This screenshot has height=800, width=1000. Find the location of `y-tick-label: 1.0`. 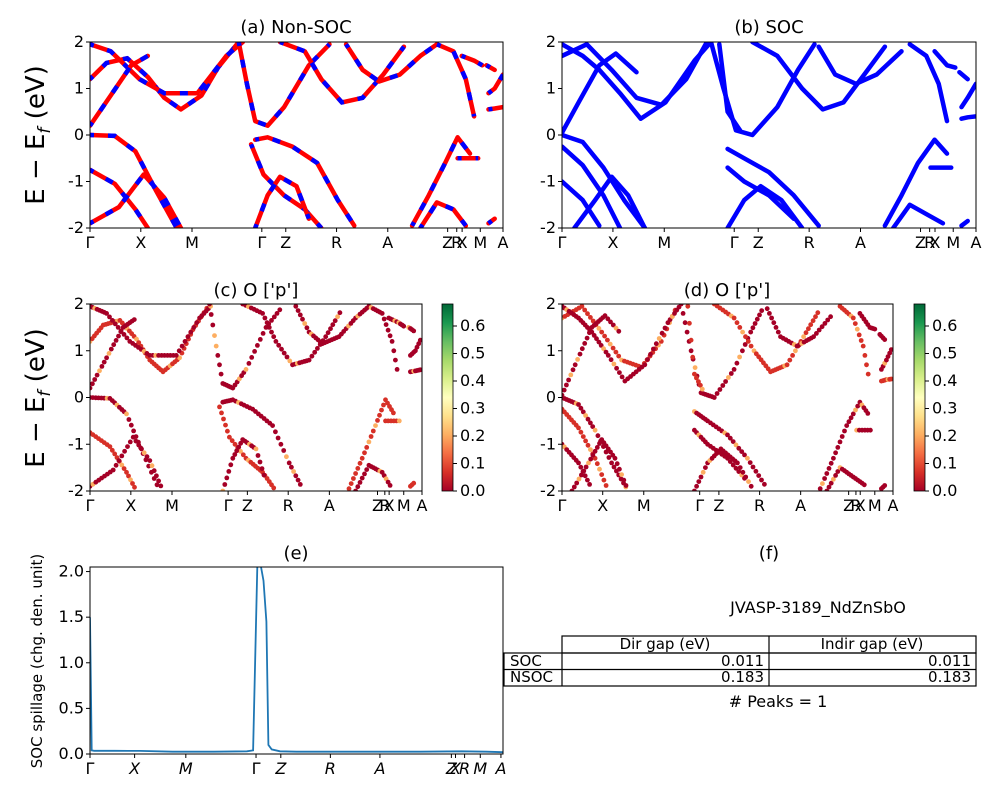

y-tick-label: 1.0 is located at coordinates (71, 662).